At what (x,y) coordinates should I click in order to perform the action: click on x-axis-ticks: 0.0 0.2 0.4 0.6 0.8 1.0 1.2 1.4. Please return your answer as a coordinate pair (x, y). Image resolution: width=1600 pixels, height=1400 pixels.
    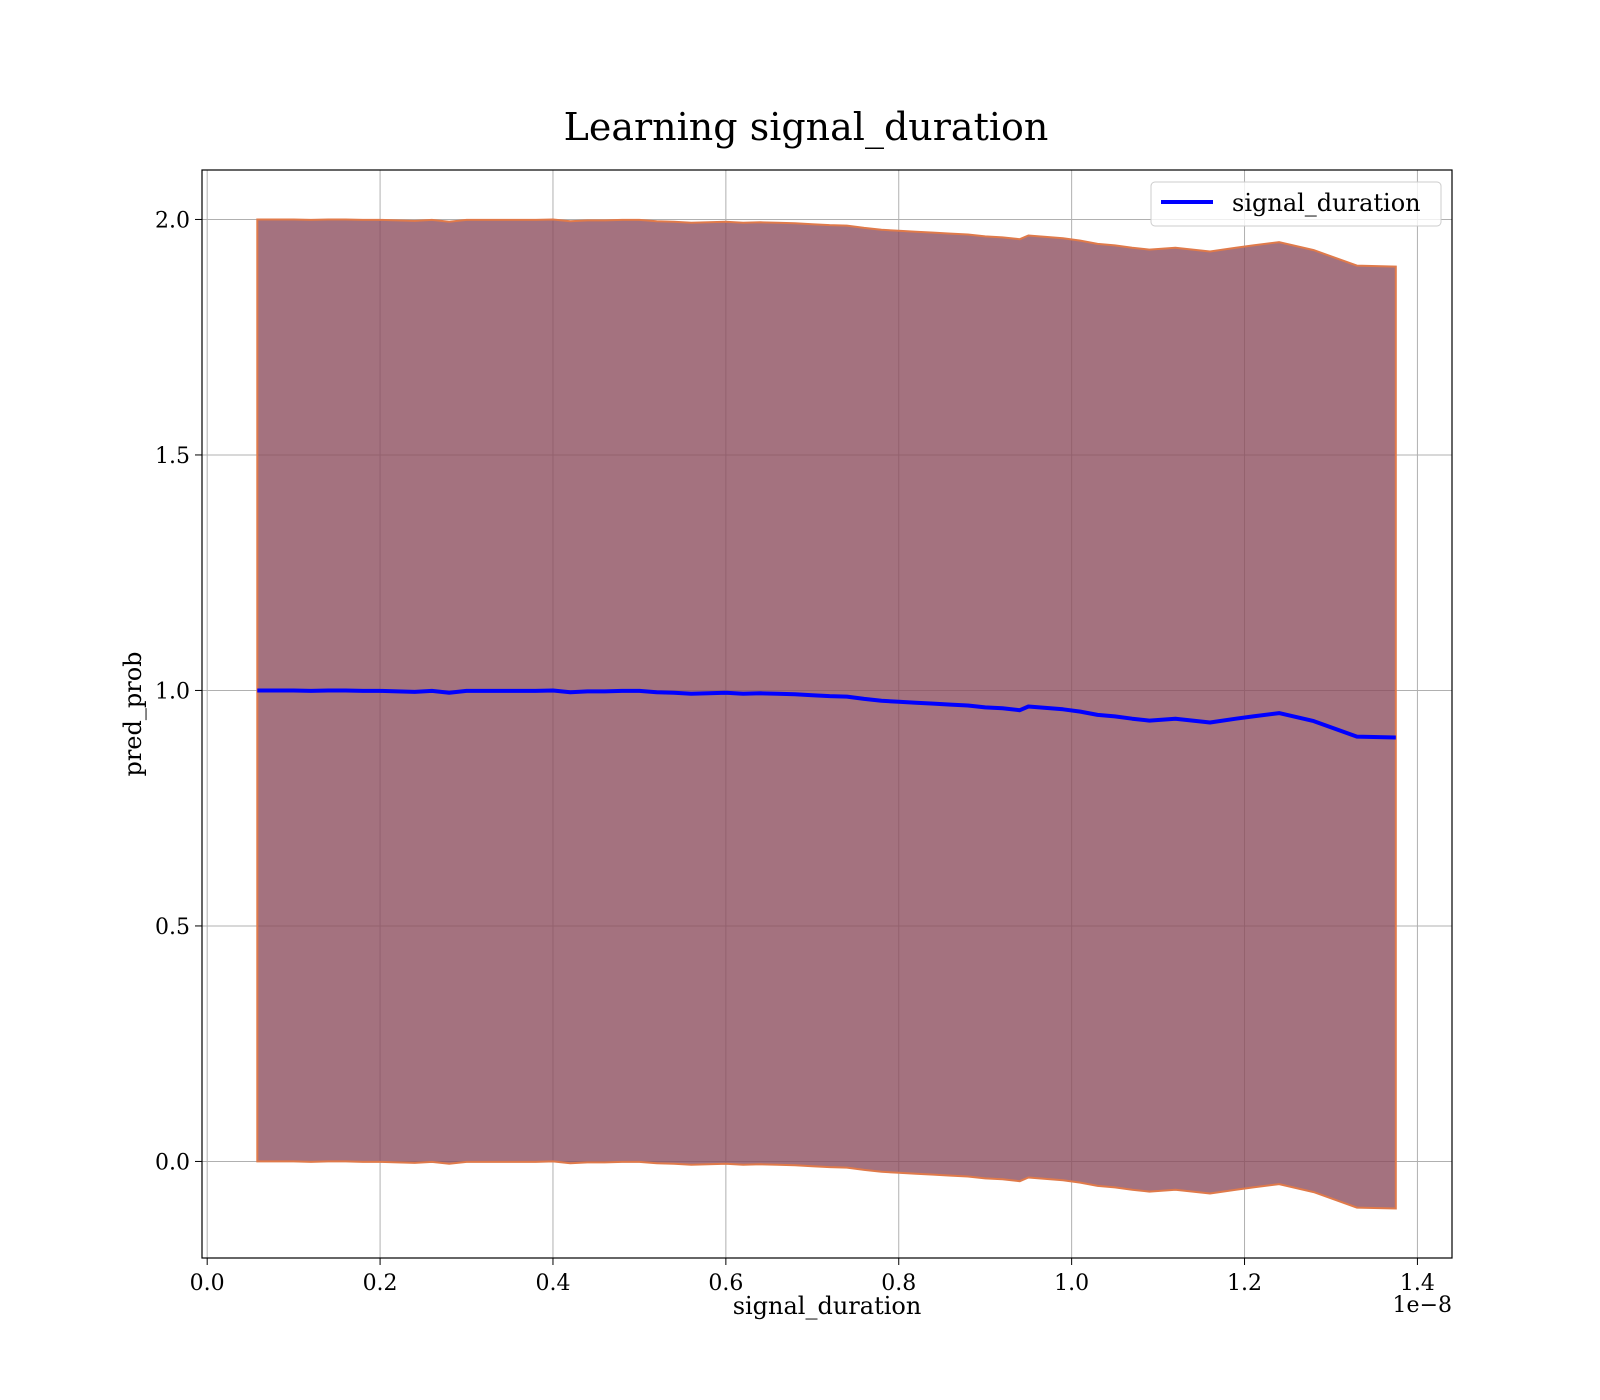
    Looking at the image, I should click on (812, 1277).